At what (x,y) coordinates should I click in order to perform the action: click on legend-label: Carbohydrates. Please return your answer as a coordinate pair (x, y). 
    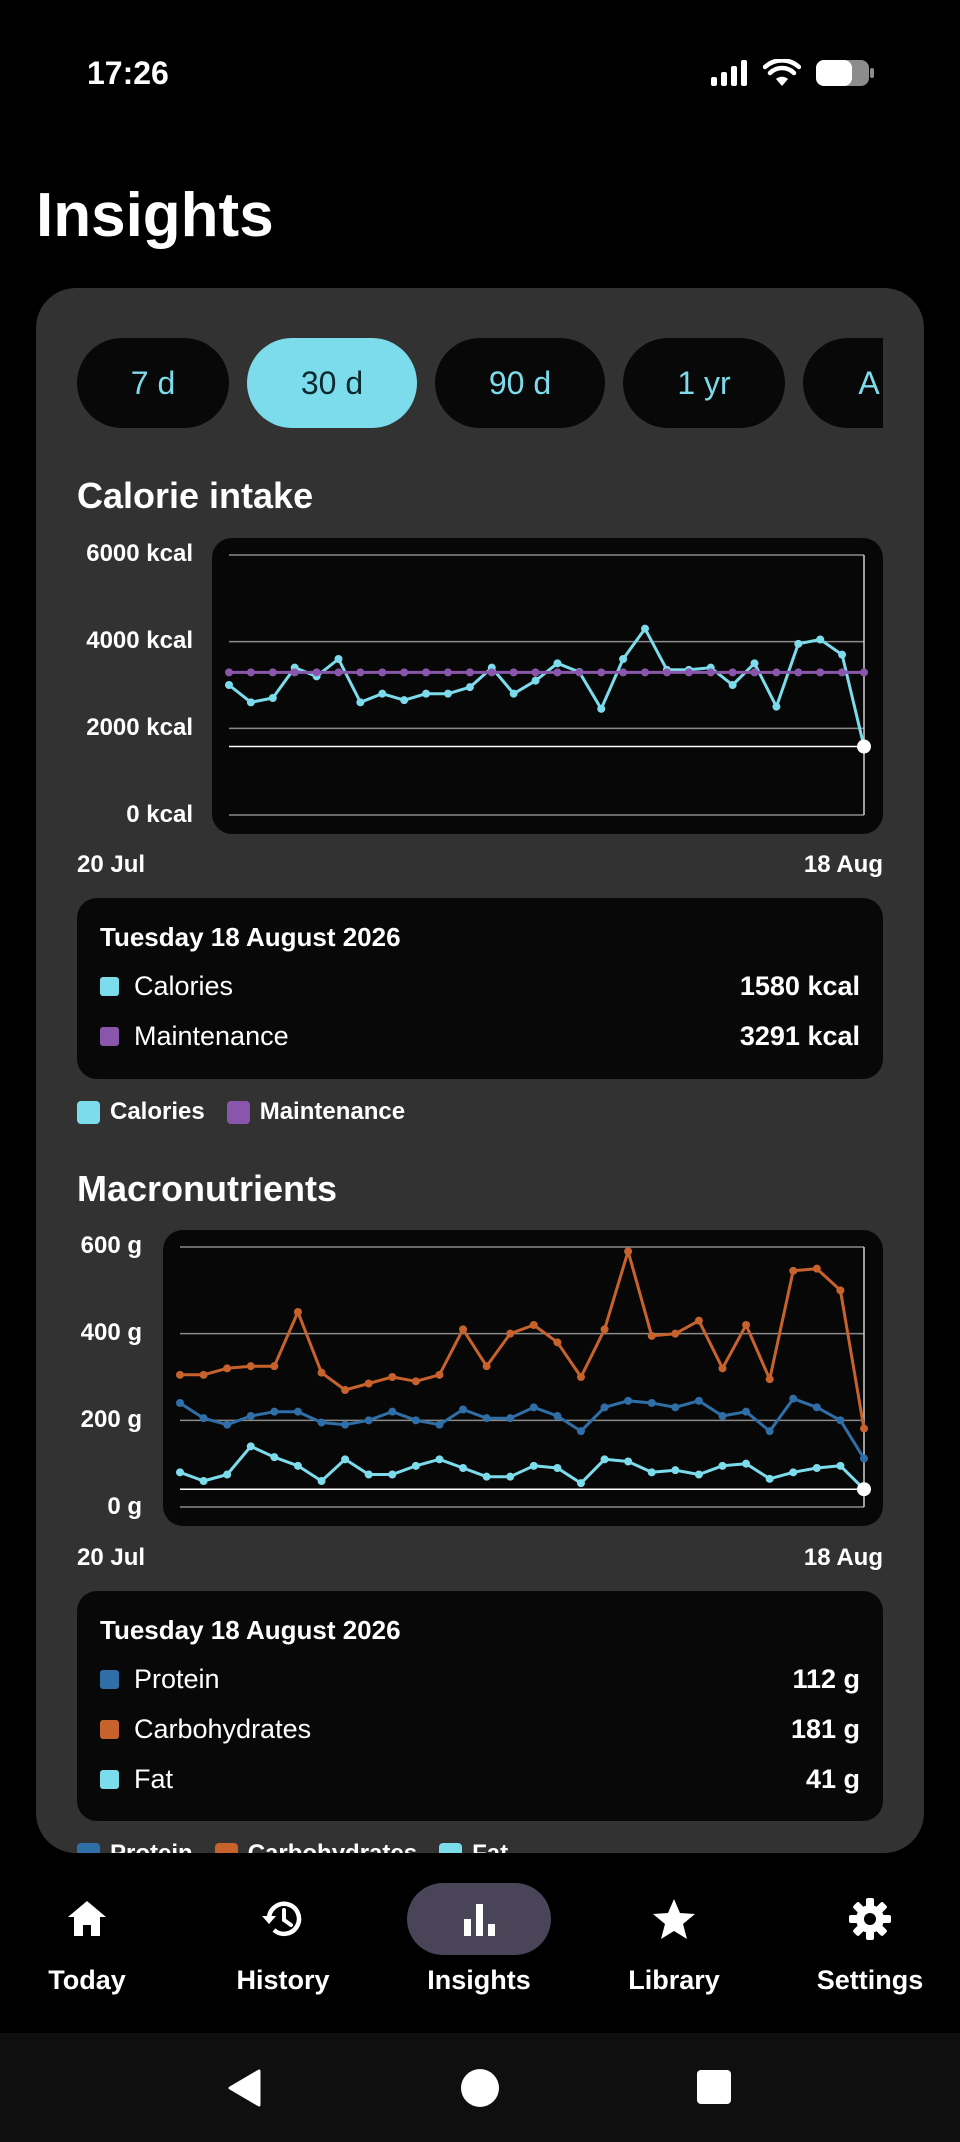
    Looking at the image, I should click on (332, 1846).